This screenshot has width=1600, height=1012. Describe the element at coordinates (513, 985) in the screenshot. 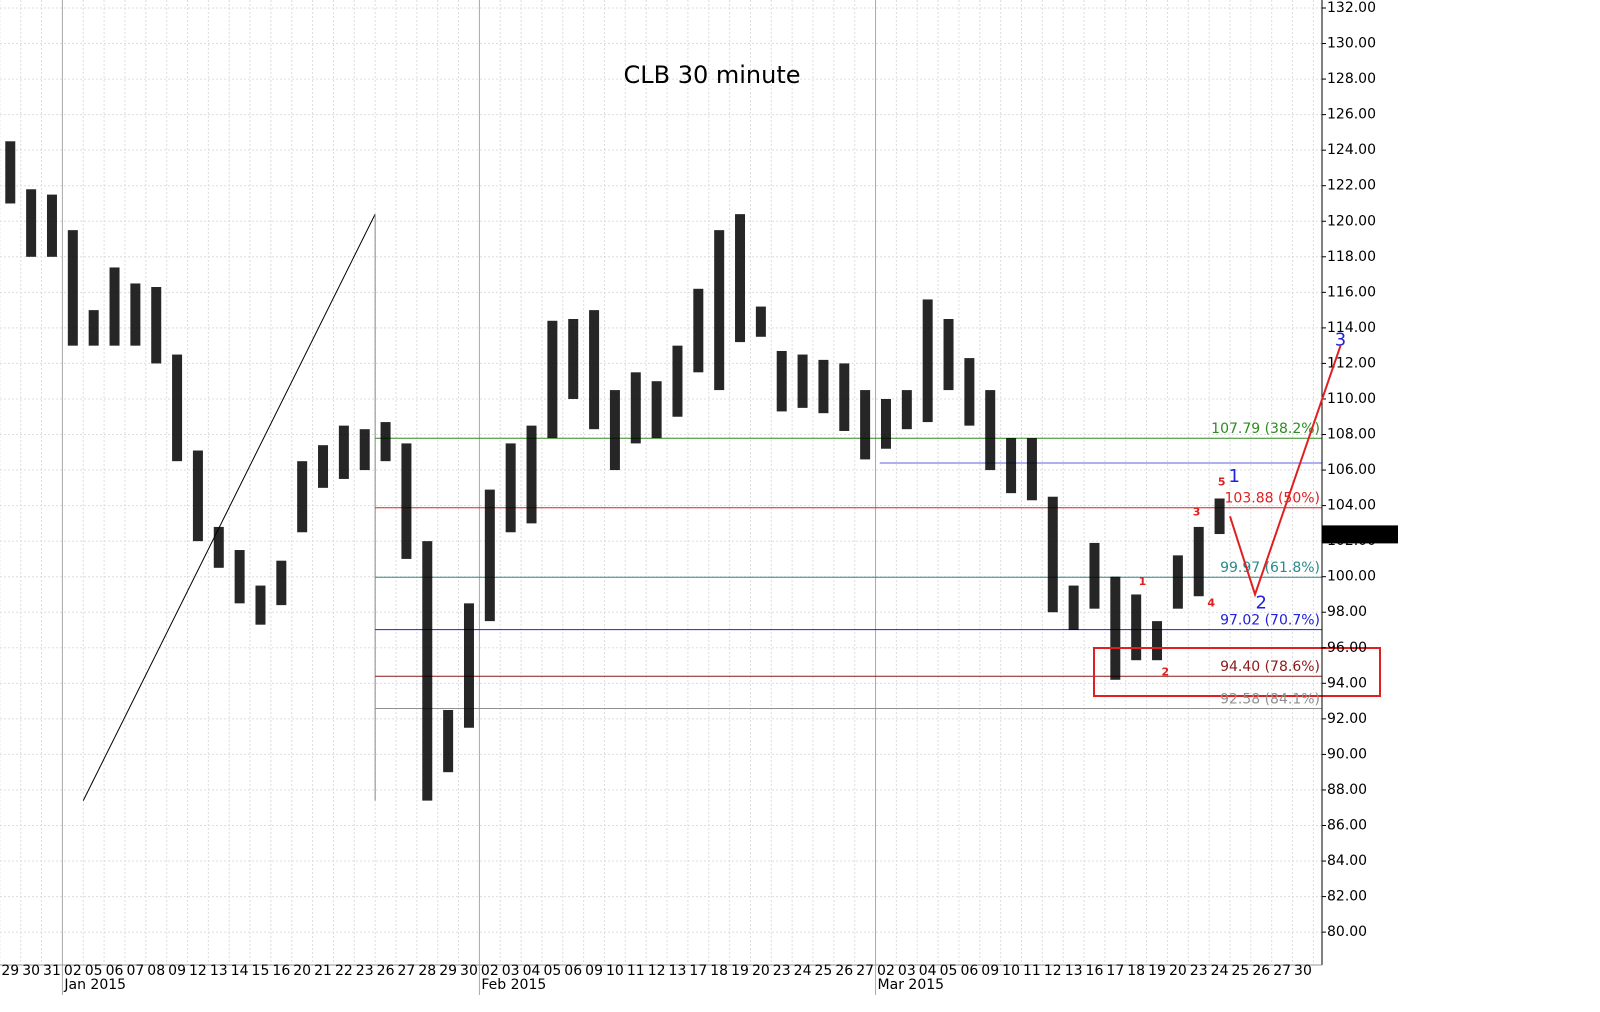

I see `month-label: Feb 2015` at that location.